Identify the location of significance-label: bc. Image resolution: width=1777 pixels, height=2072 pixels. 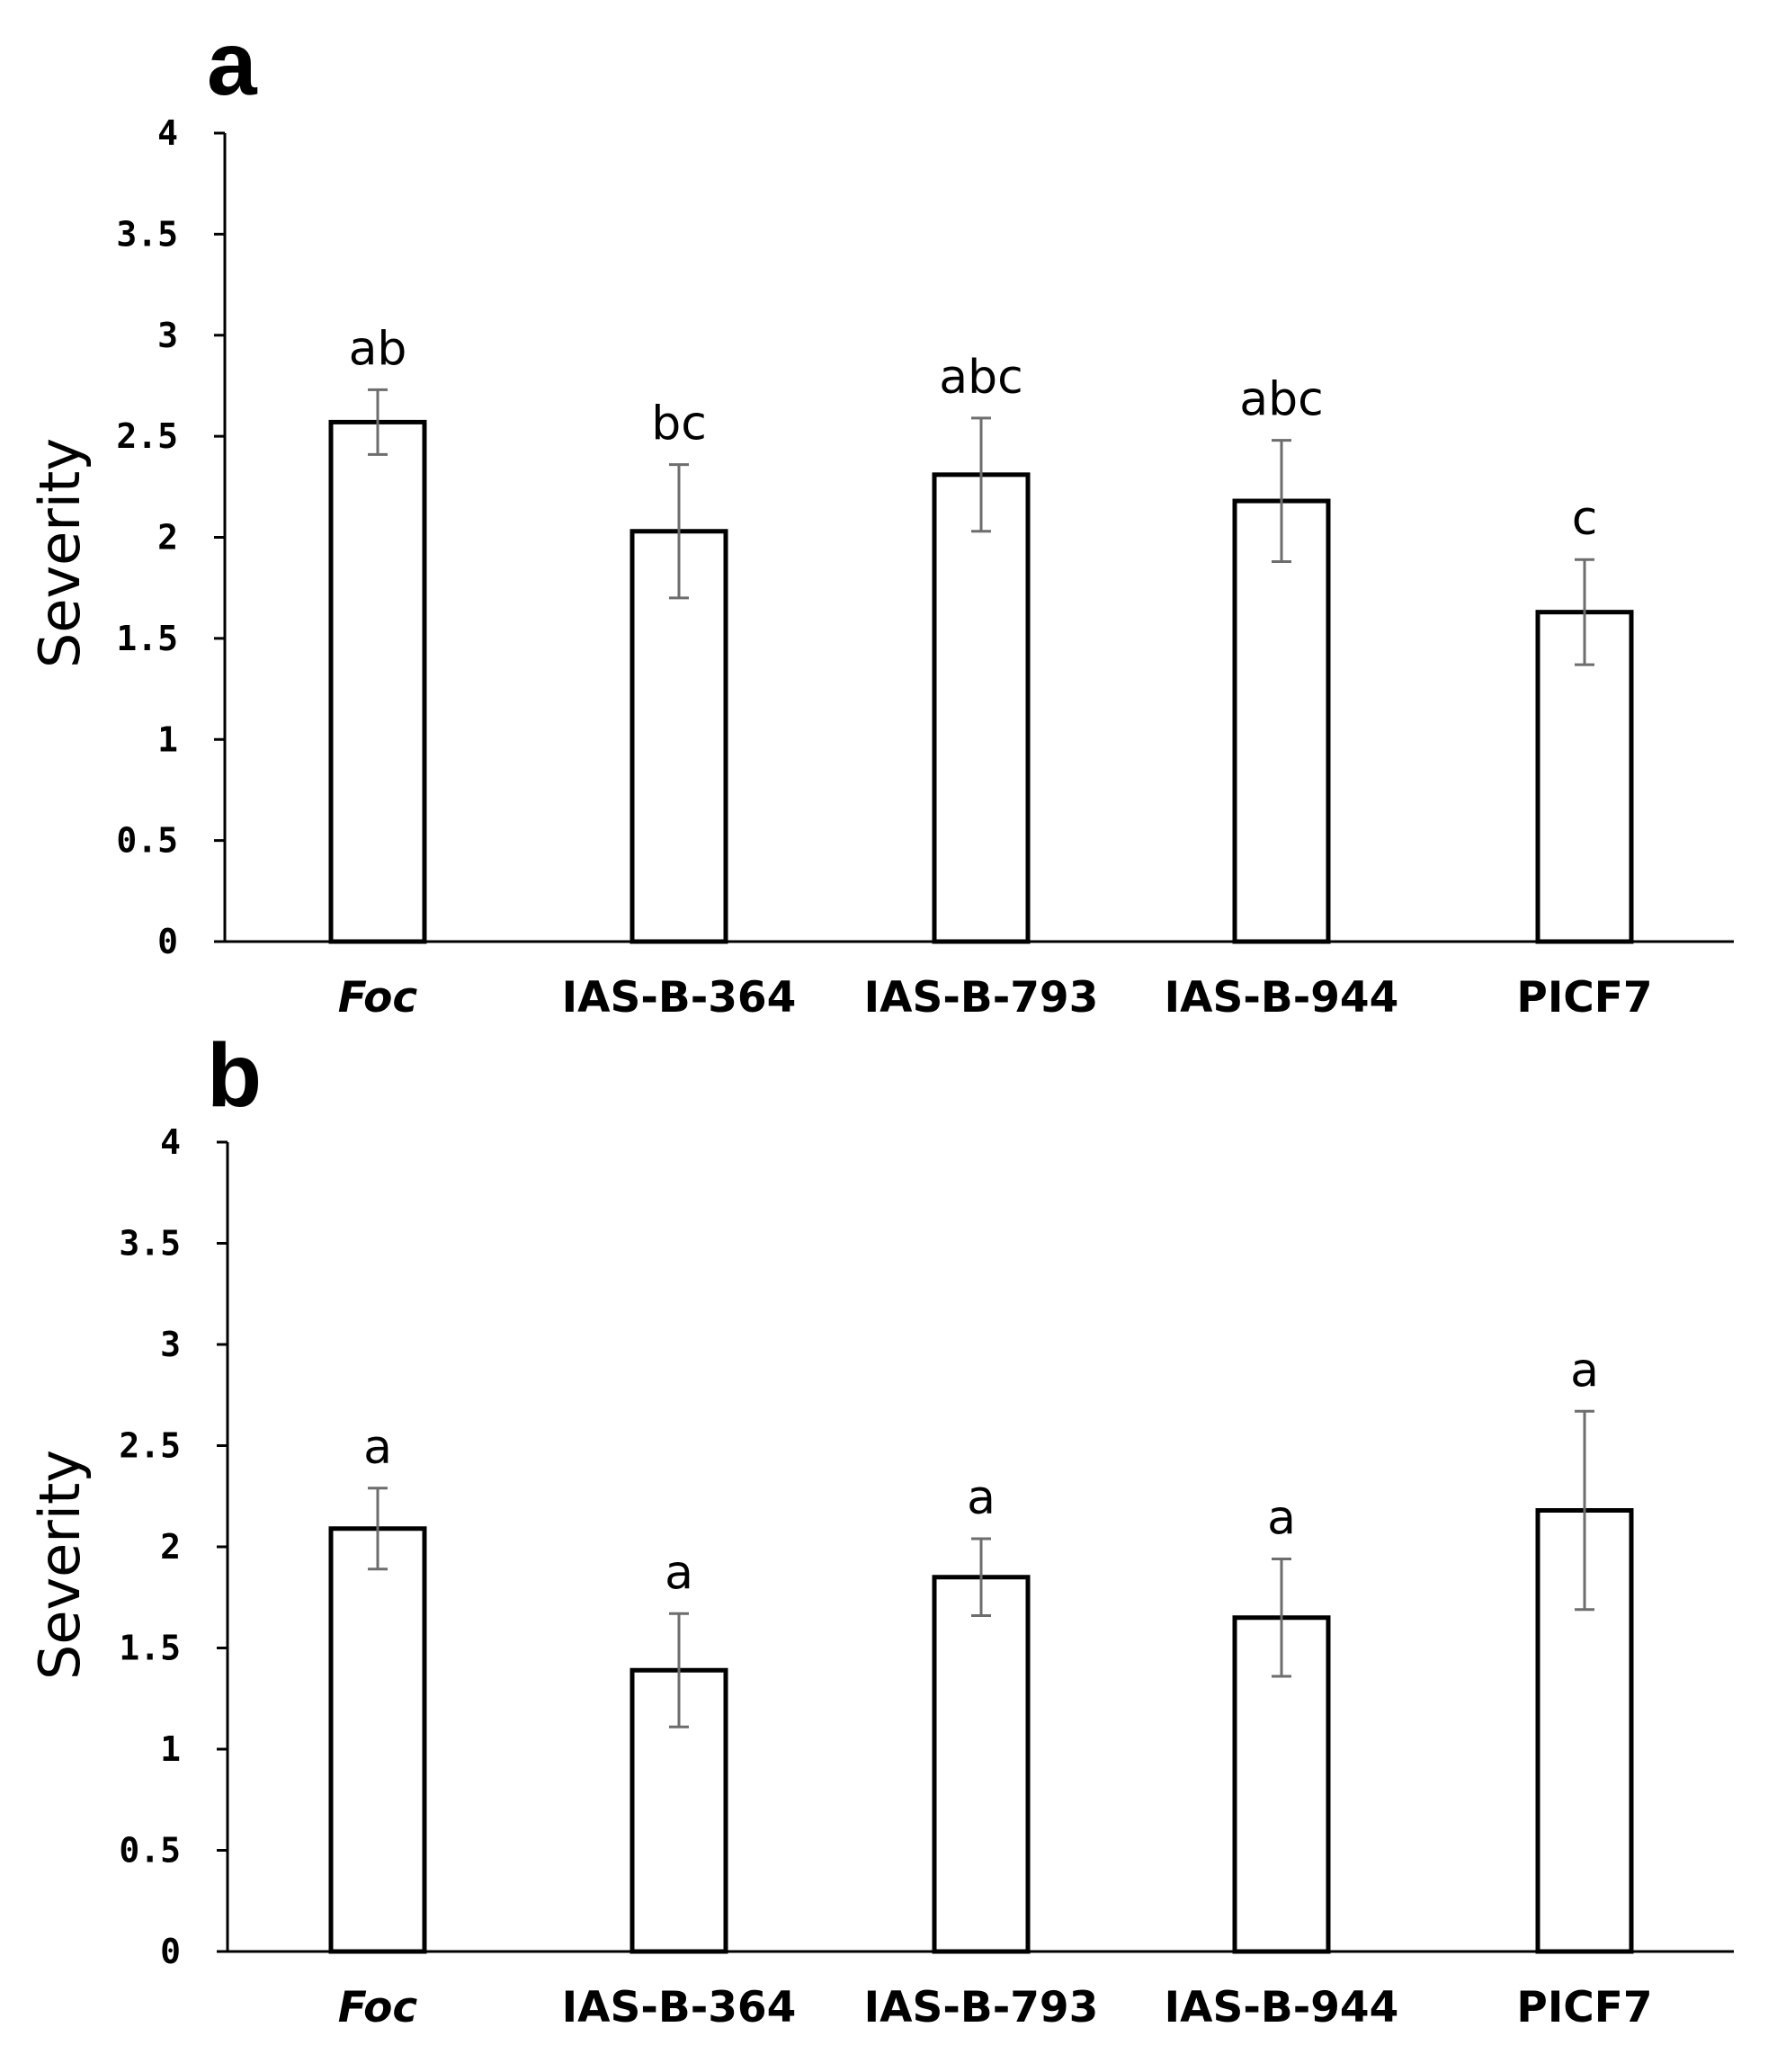
(679, 424).